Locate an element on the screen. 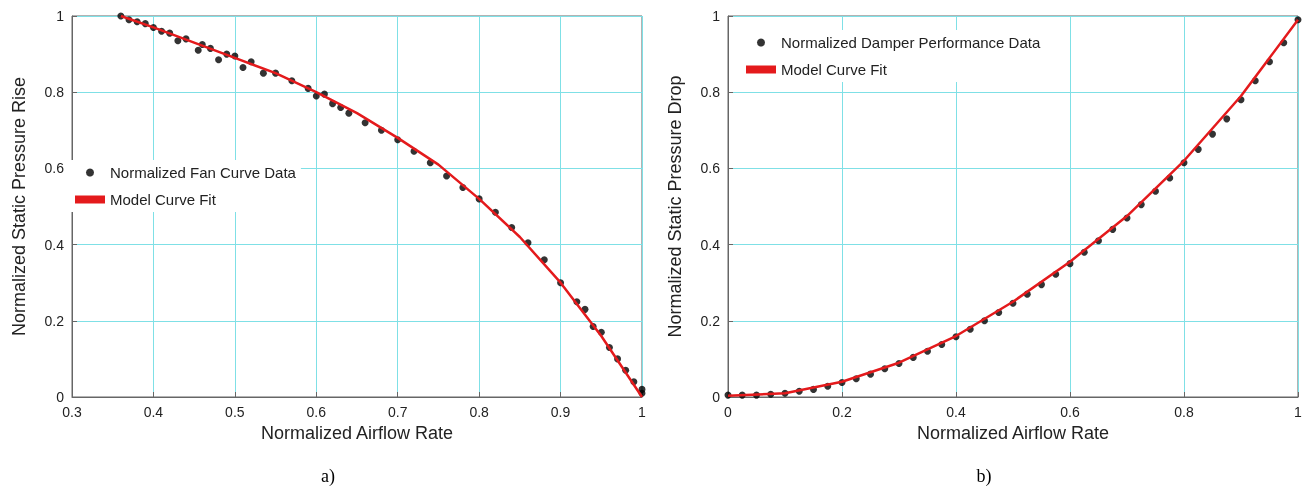 Image resolution: width=1312 pixels, height=489 pixels. legend-label: Normalized Fan Curve Data is located at coordinates (203, 172).